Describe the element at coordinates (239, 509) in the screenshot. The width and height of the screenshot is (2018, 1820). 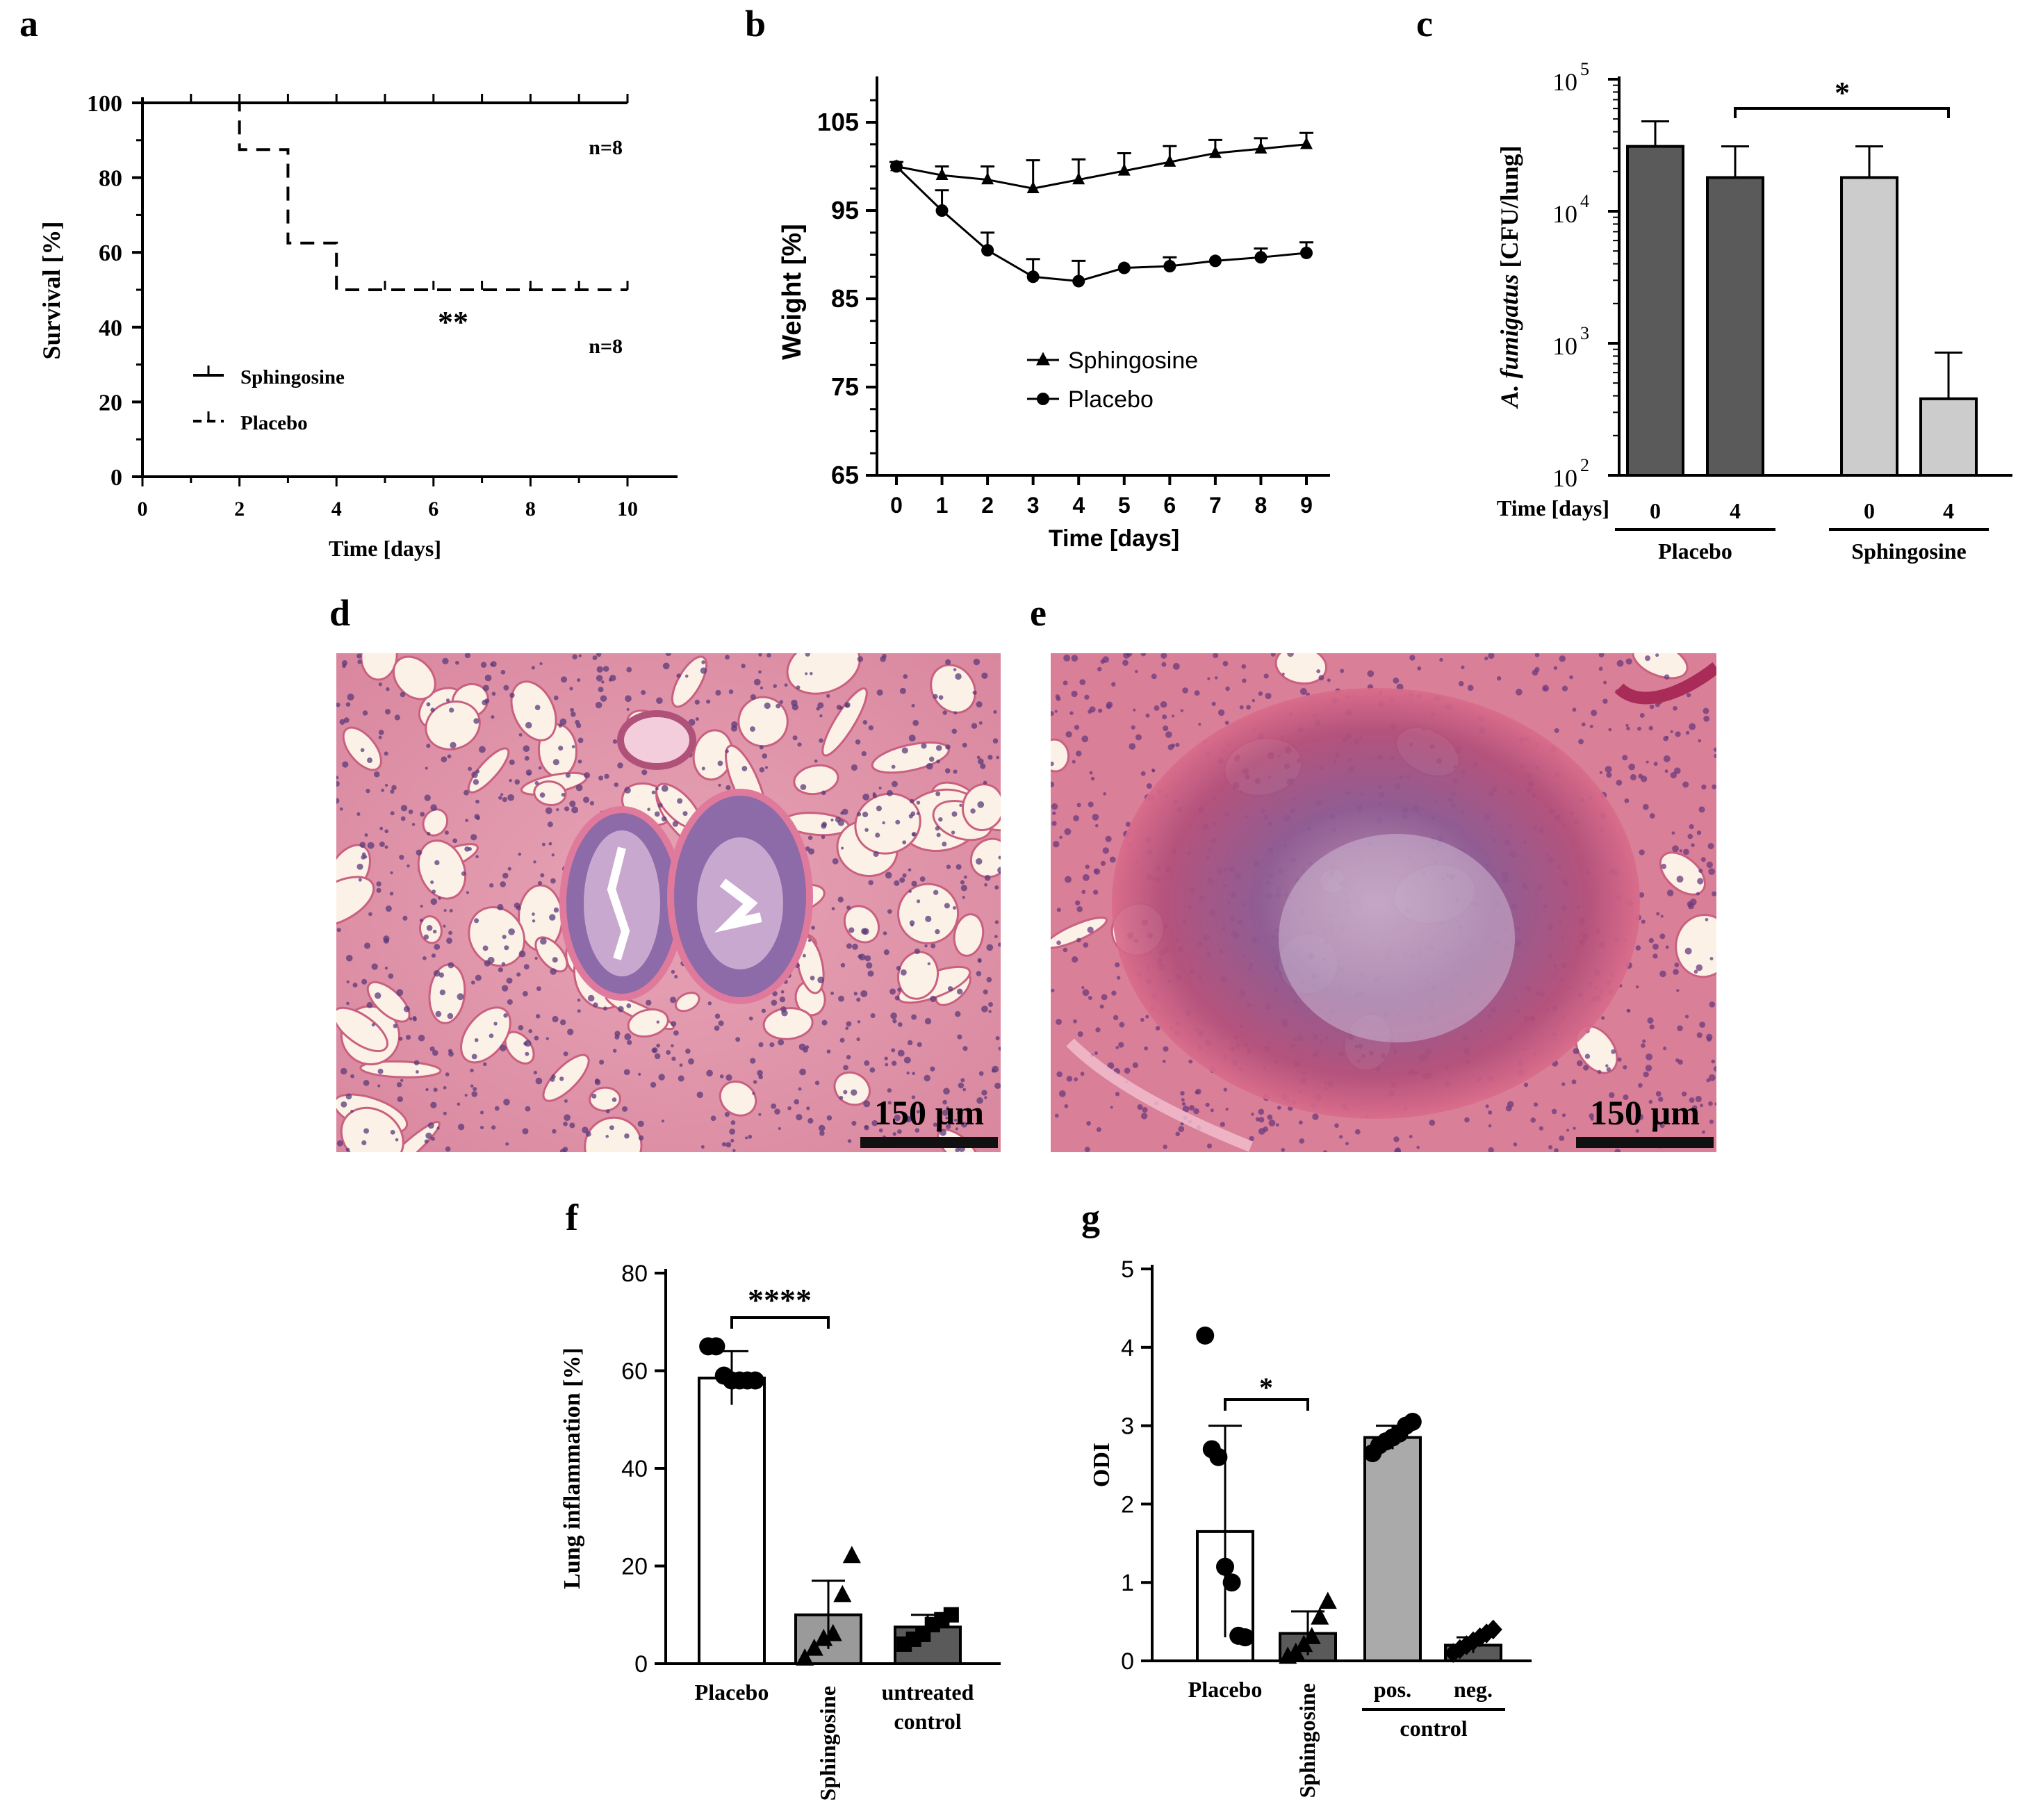
I see `x-tick-label: 2` at that location.